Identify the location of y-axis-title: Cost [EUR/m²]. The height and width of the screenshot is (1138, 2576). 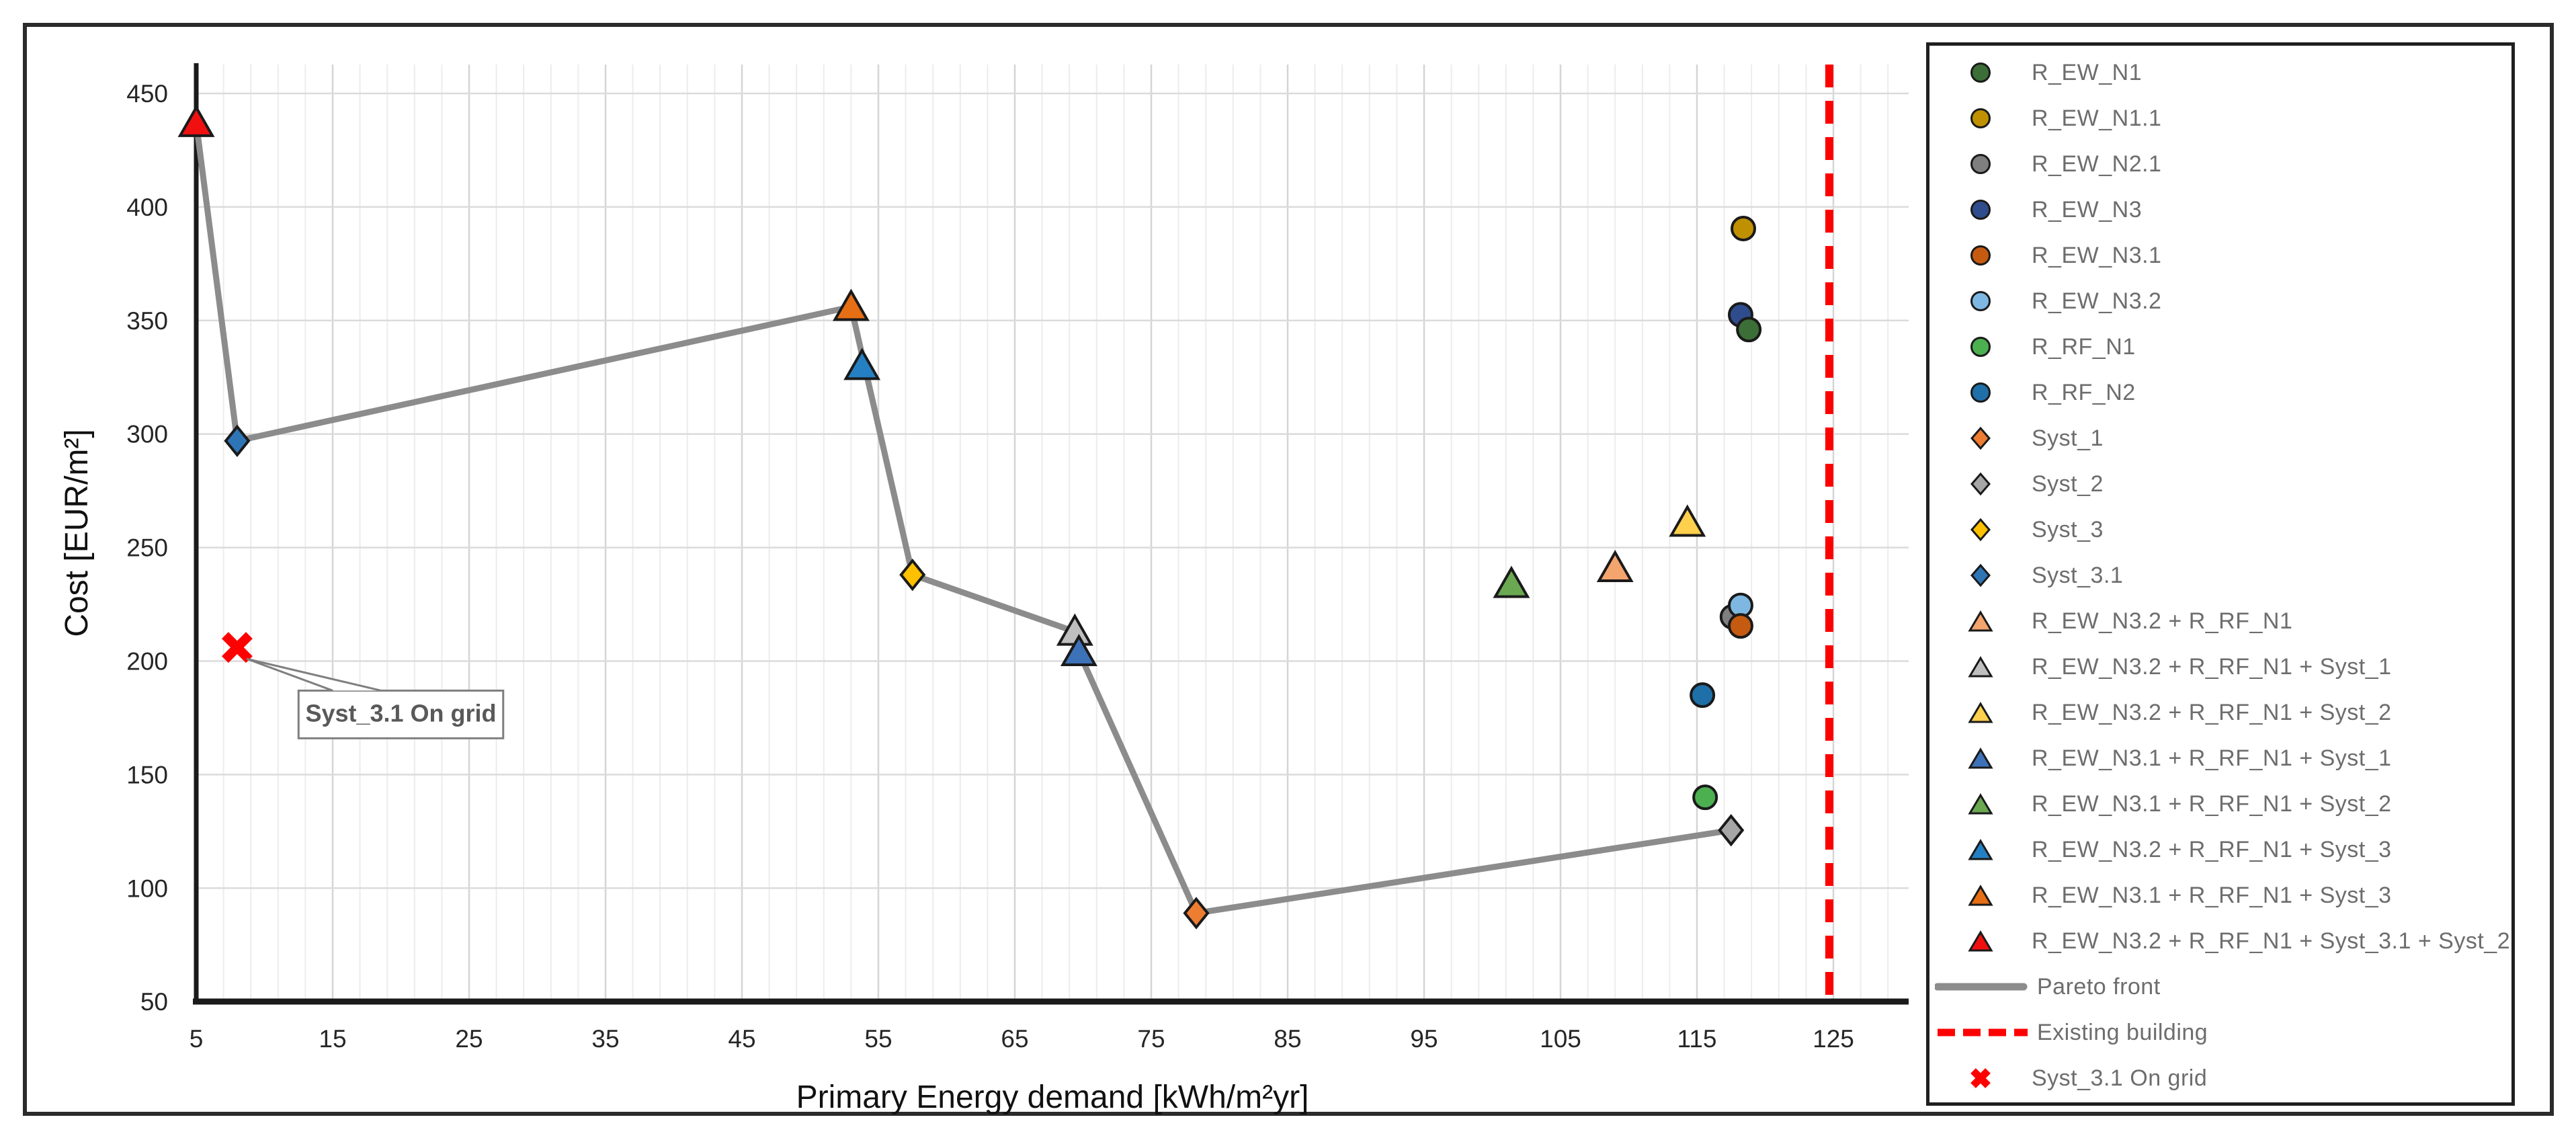
(77, 533).